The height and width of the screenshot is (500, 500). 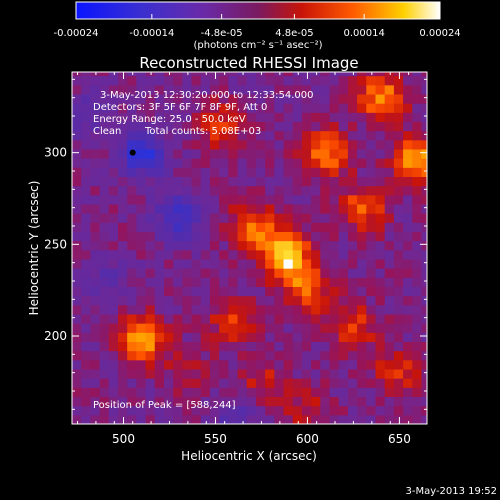 I want to click on colorbar-unit-label: (photons cm⁻² s⁻¹ asec⁻²), so click(x=257, y=45).